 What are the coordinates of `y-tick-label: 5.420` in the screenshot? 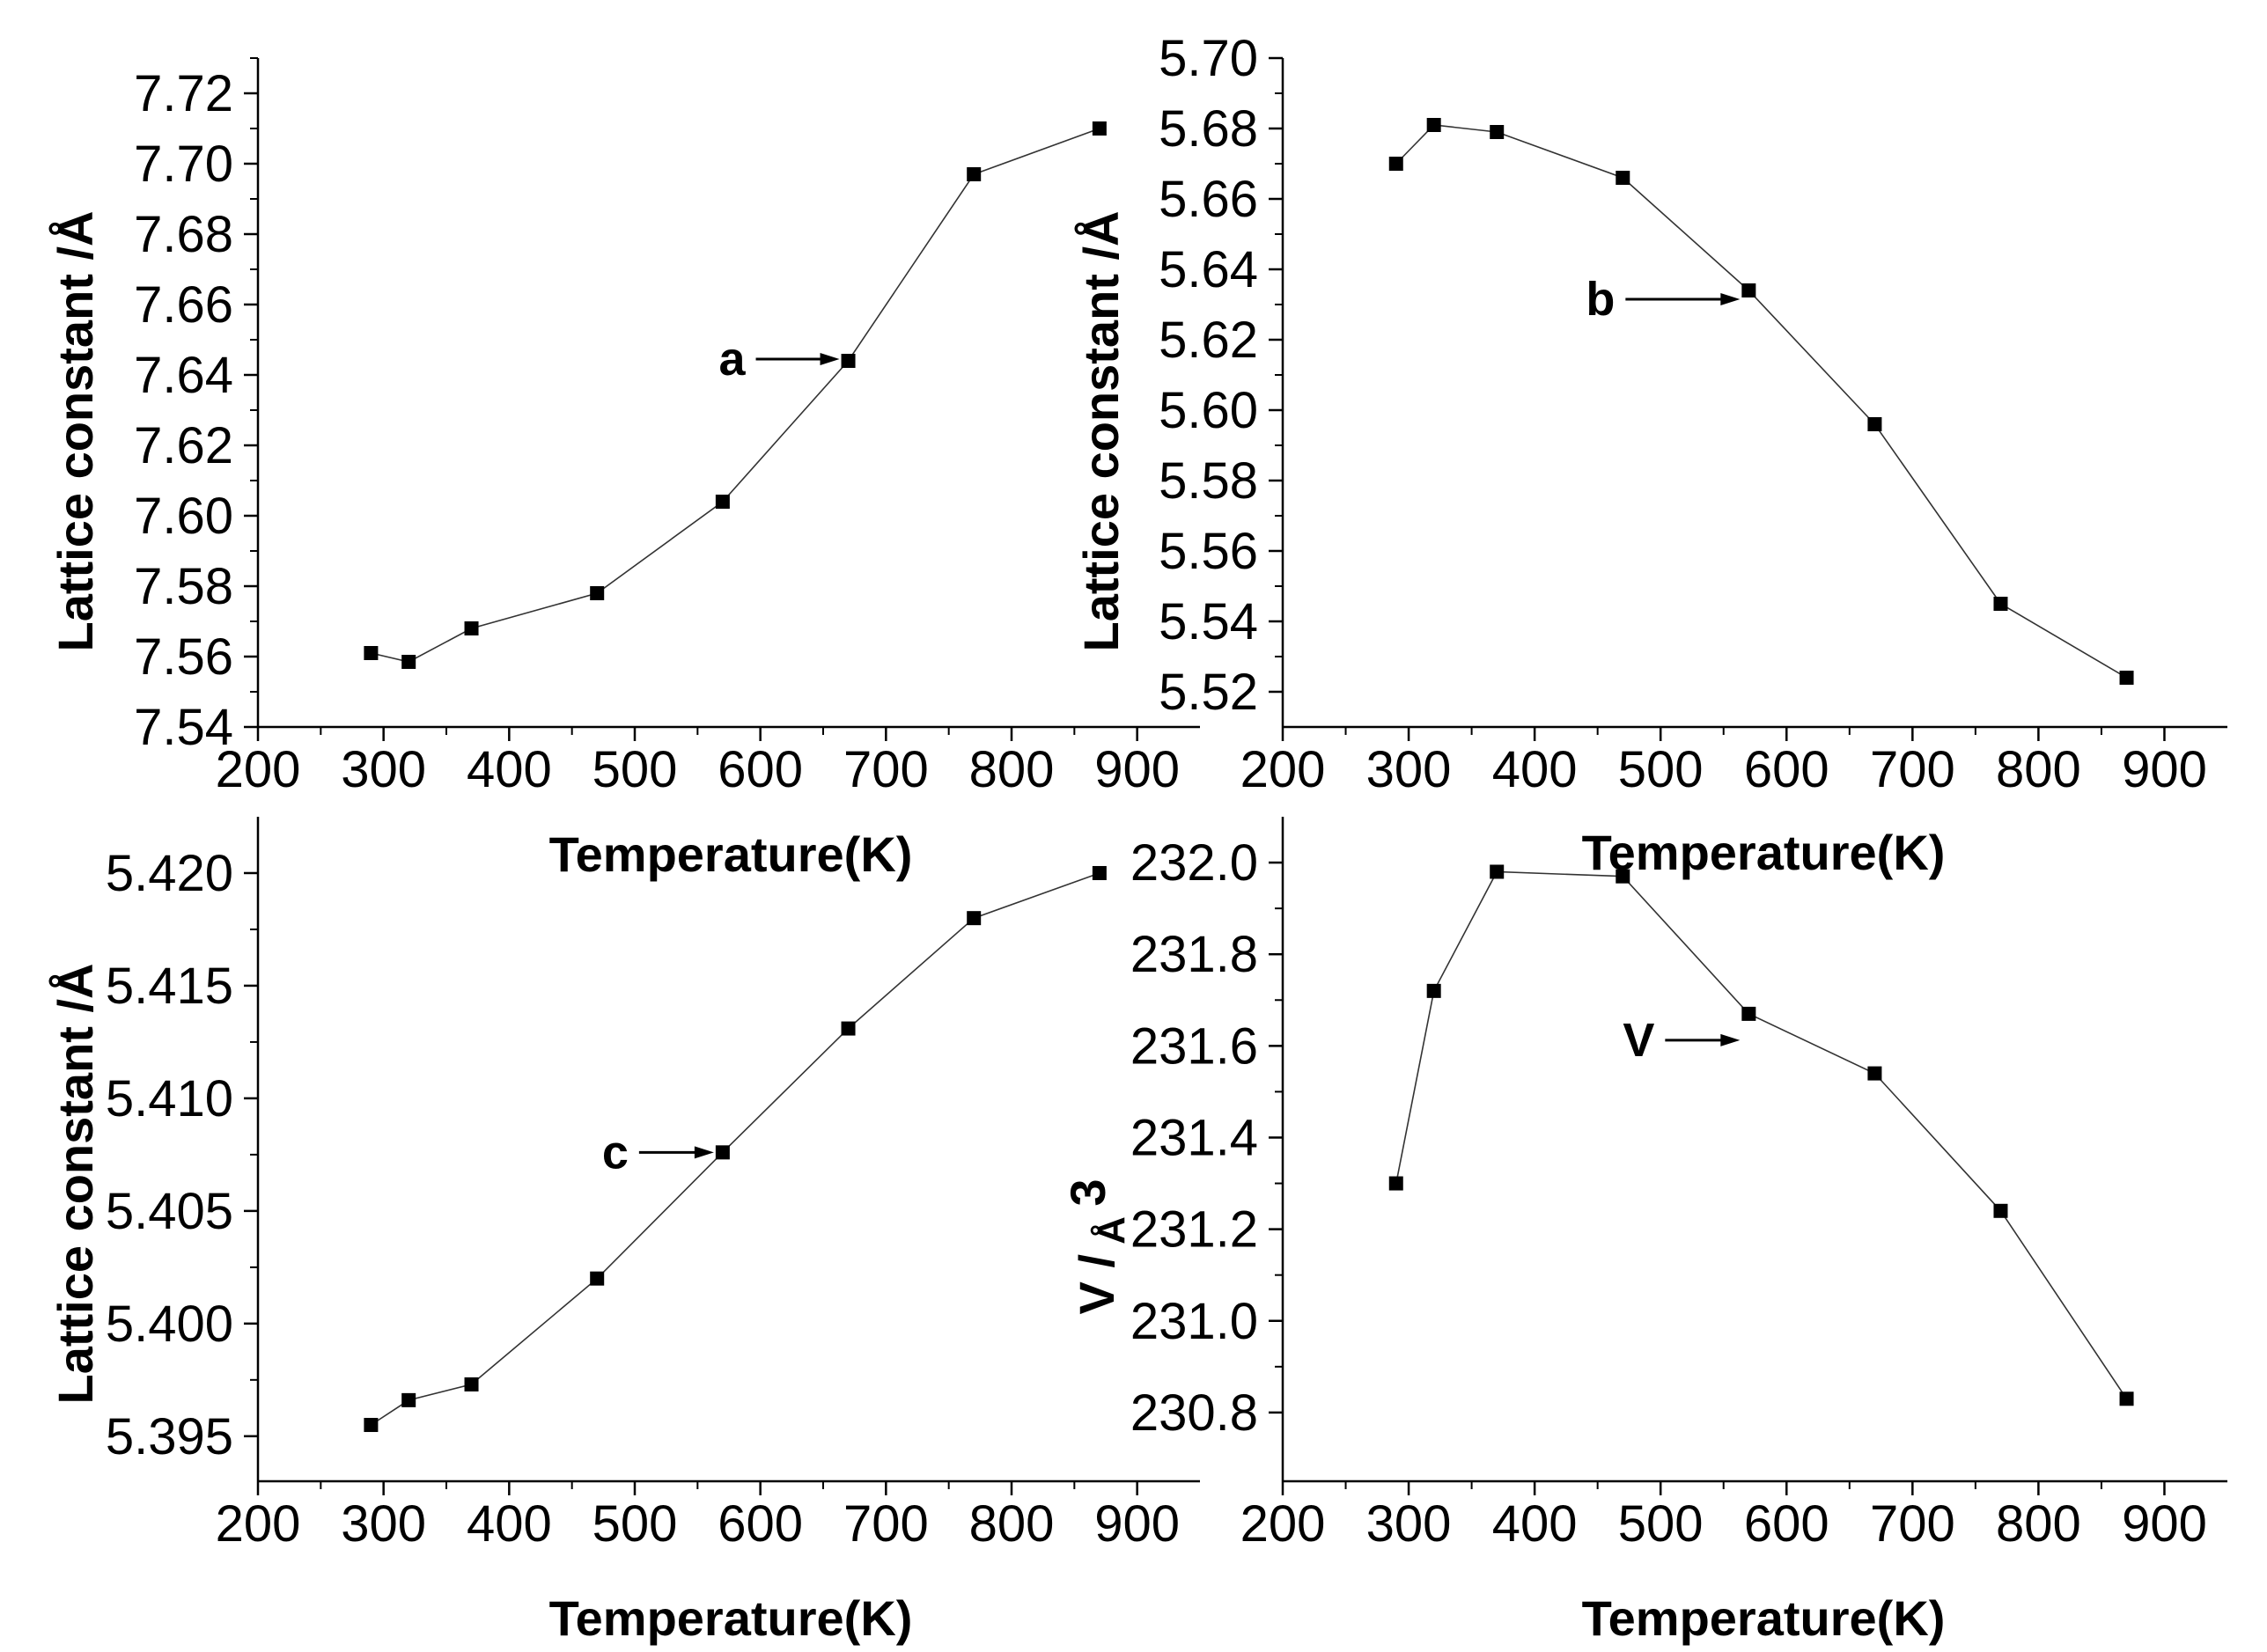 It's located at (170, 873).